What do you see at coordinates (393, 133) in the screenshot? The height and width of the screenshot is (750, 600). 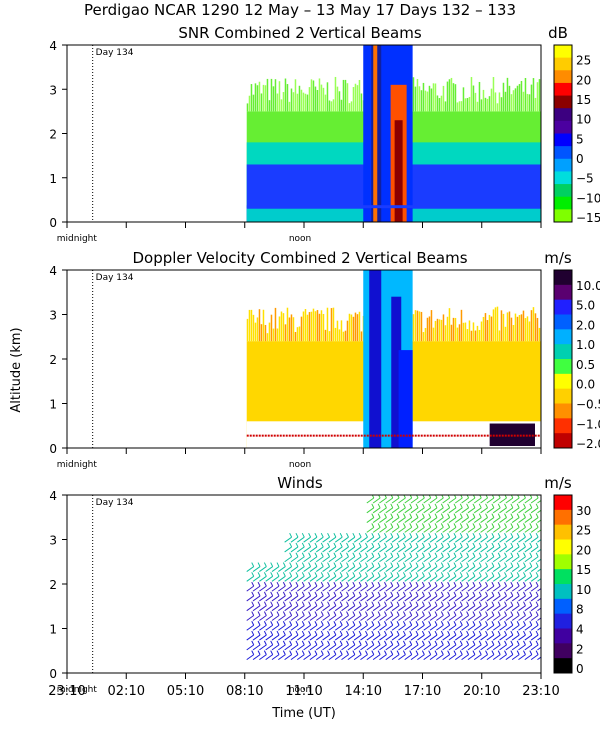 I see `data-layer-snr` at bounding box center [393, 133].